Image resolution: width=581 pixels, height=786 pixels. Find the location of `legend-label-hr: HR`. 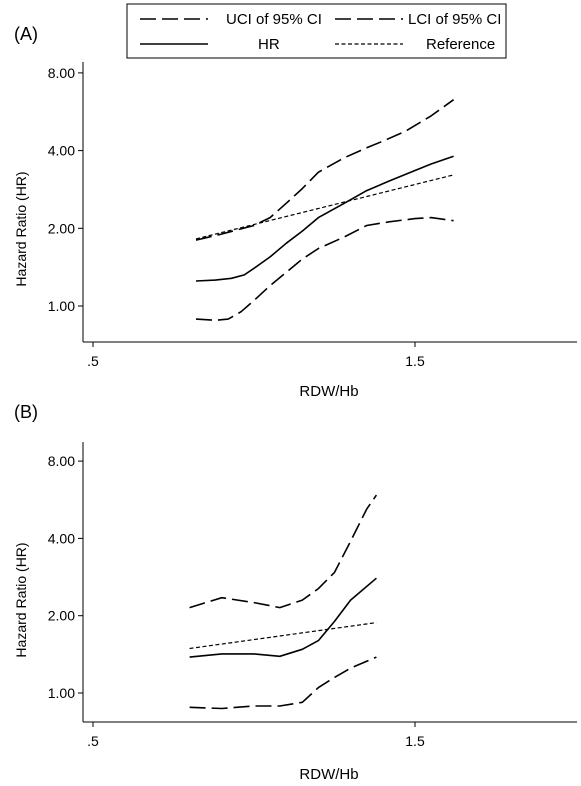

legend-label-hr: HR is located at coordinates (269, 44).